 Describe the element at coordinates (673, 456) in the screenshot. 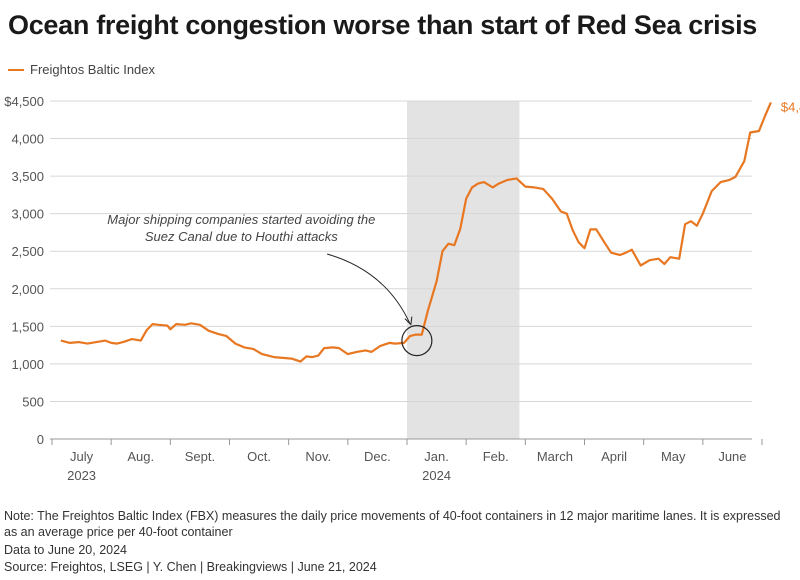

I see `x-tick-label: May` at that location.